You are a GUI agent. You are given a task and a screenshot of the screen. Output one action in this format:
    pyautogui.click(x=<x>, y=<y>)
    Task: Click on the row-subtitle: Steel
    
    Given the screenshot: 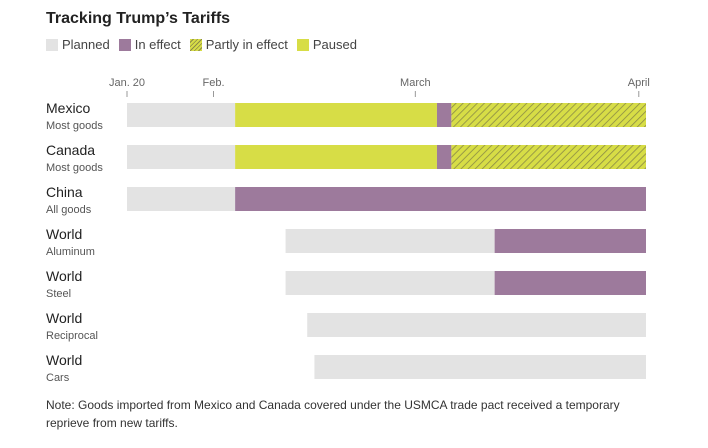 What is the action you would take?
    pyautogui.click(x=58, y=294)
    